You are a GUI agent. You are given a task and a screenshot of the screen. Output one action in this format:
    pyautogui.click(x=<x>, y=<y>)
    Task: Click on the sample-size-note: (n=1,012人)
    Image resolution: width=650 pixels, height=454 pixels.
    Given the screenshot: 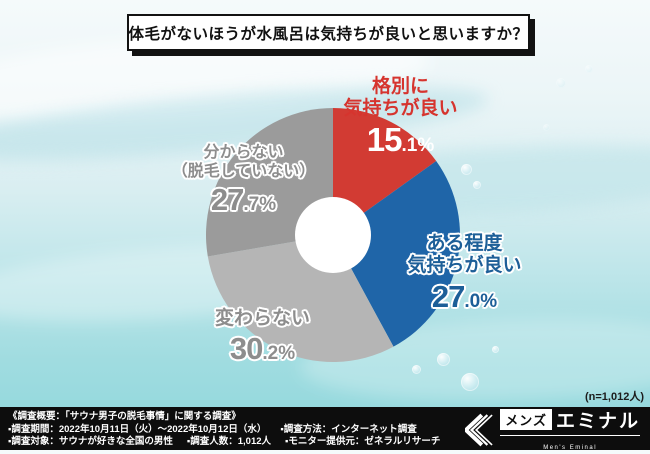 What is the action you would take?
    pyautogui.click(x=614, y=397)
    